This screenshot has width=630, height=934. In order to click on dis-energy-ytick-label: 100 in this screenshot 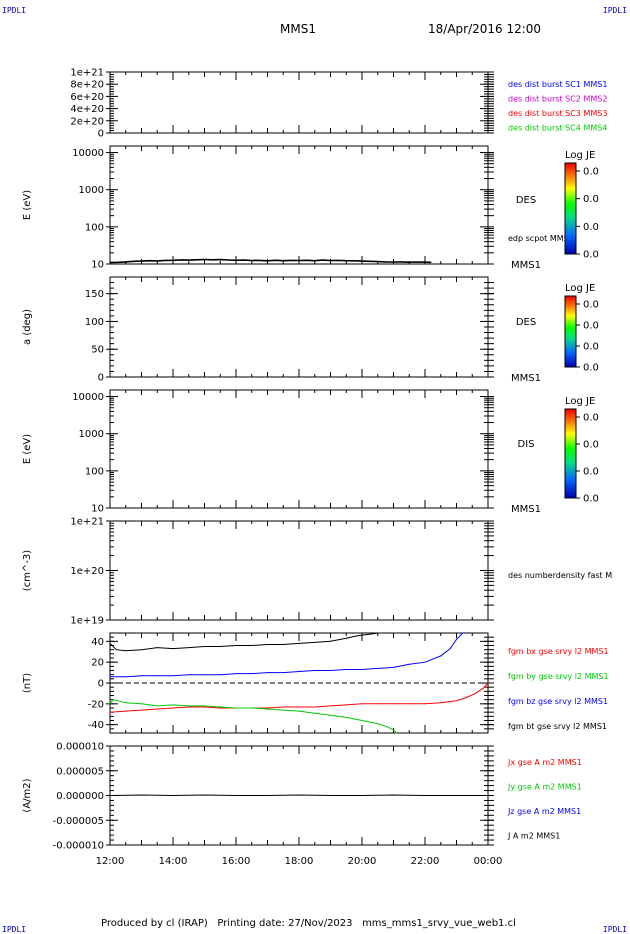, I will do `click(94, 471)`.